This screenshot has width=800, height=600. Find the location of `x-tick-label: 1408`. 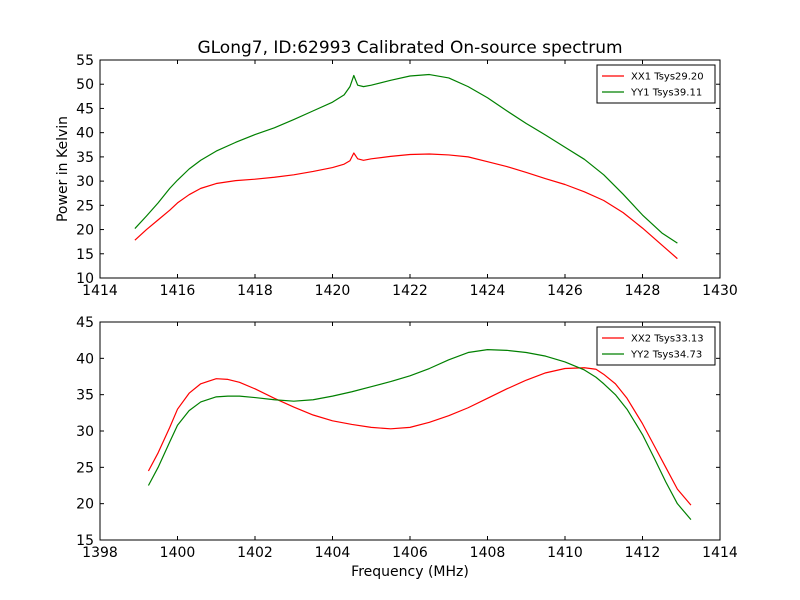

x-tick-label: 1408 is located at coordinates (488, 553).